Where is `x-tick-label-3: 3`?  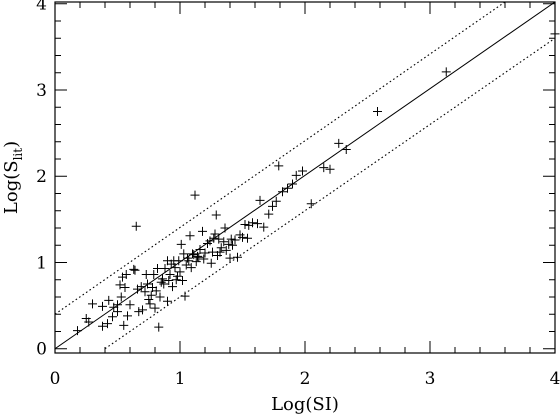 x-tick-label-3: 3 is located at coordinates (430, 379).